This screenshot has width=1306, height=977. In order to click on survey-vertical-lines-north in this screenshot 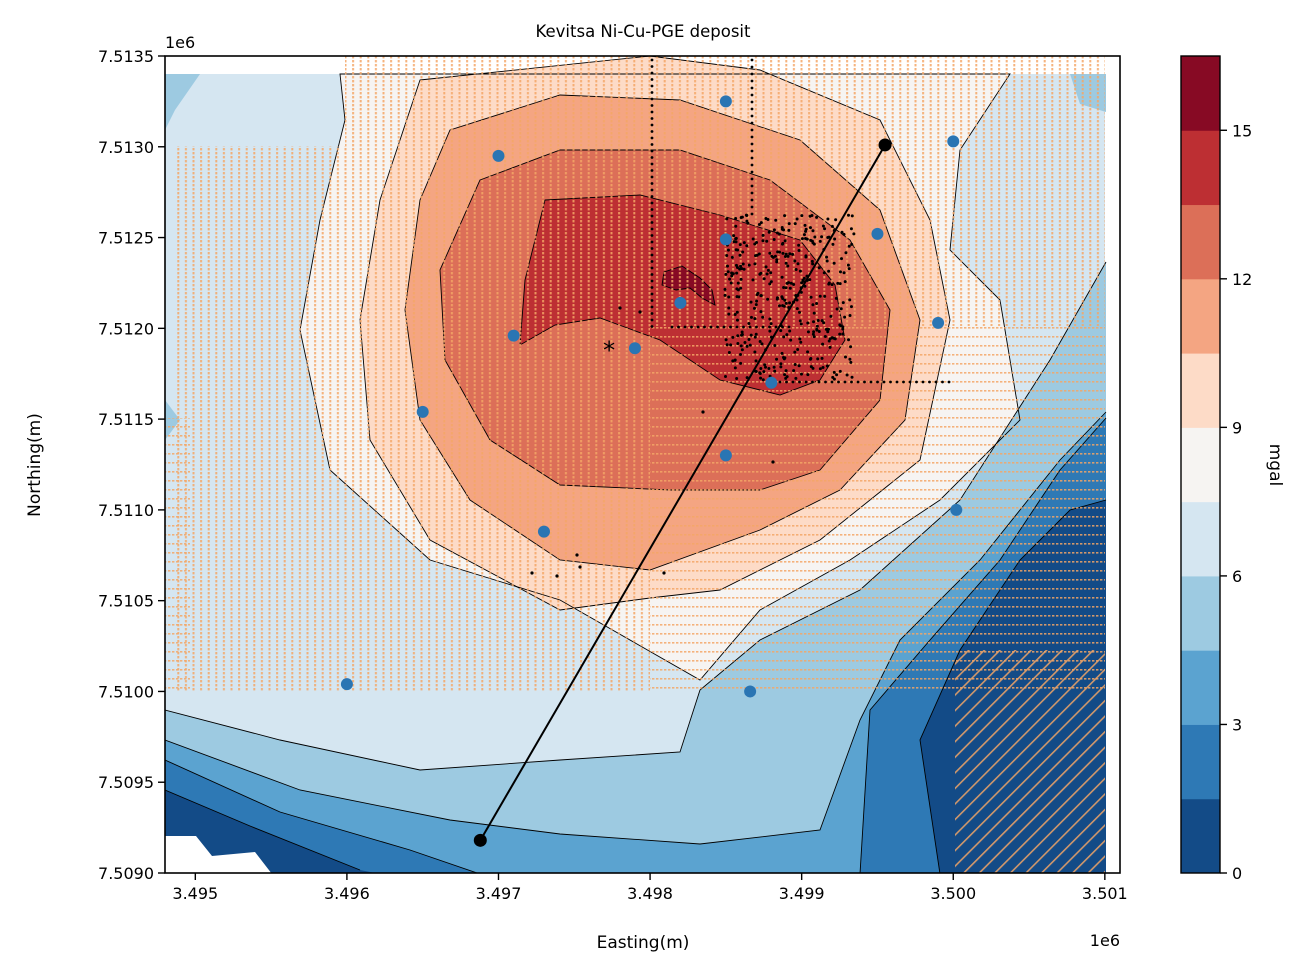, I will do `click(877, 191)`.